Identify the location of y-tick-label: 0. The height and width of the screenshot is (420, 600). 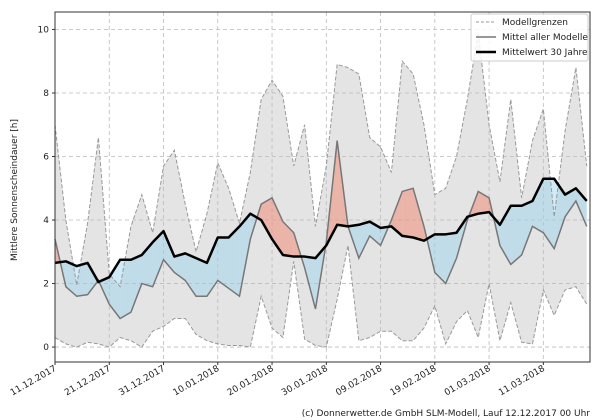
(46, 348).